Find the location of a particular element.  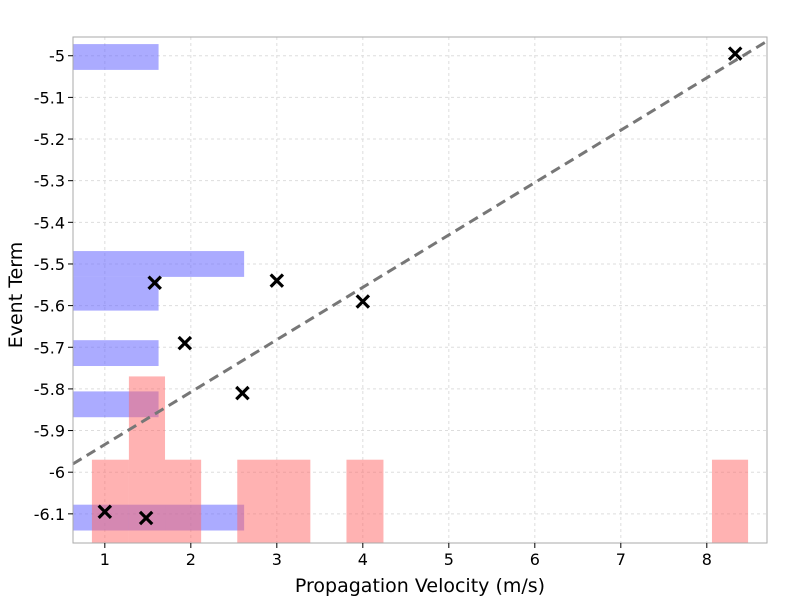

y-tick-label: -5.7 is located at coordinates (49, 347).